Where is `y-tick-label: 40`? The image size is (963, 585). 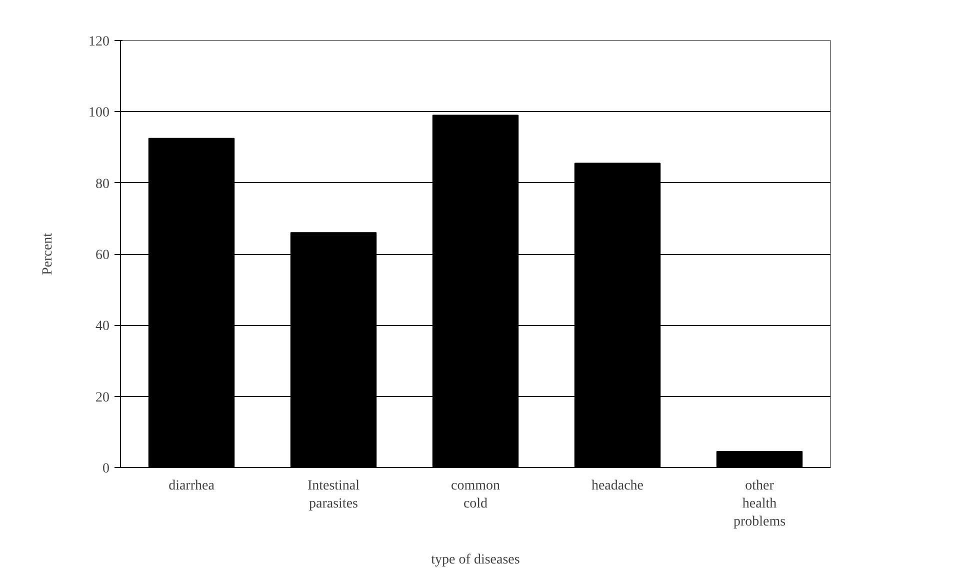 y-tick-label: 40 is located at coordinates (103, 326).